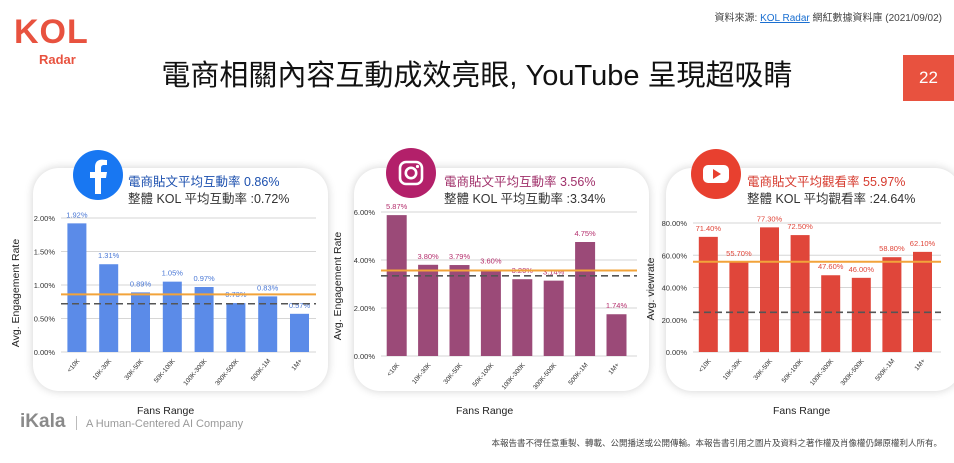 This screenshot has height=463, width=954. I want to click on yt-data-label: 71.40%, so click(709, 228).